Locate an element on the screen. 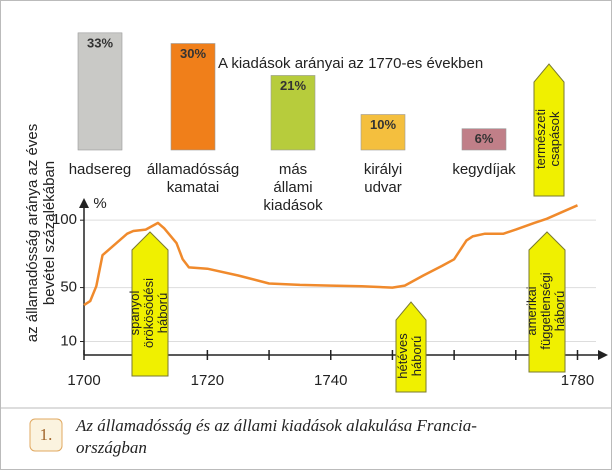 The height and width of the screenshot is (470, 612). category-label: királyi udvar is located at coordinates (383, 178).